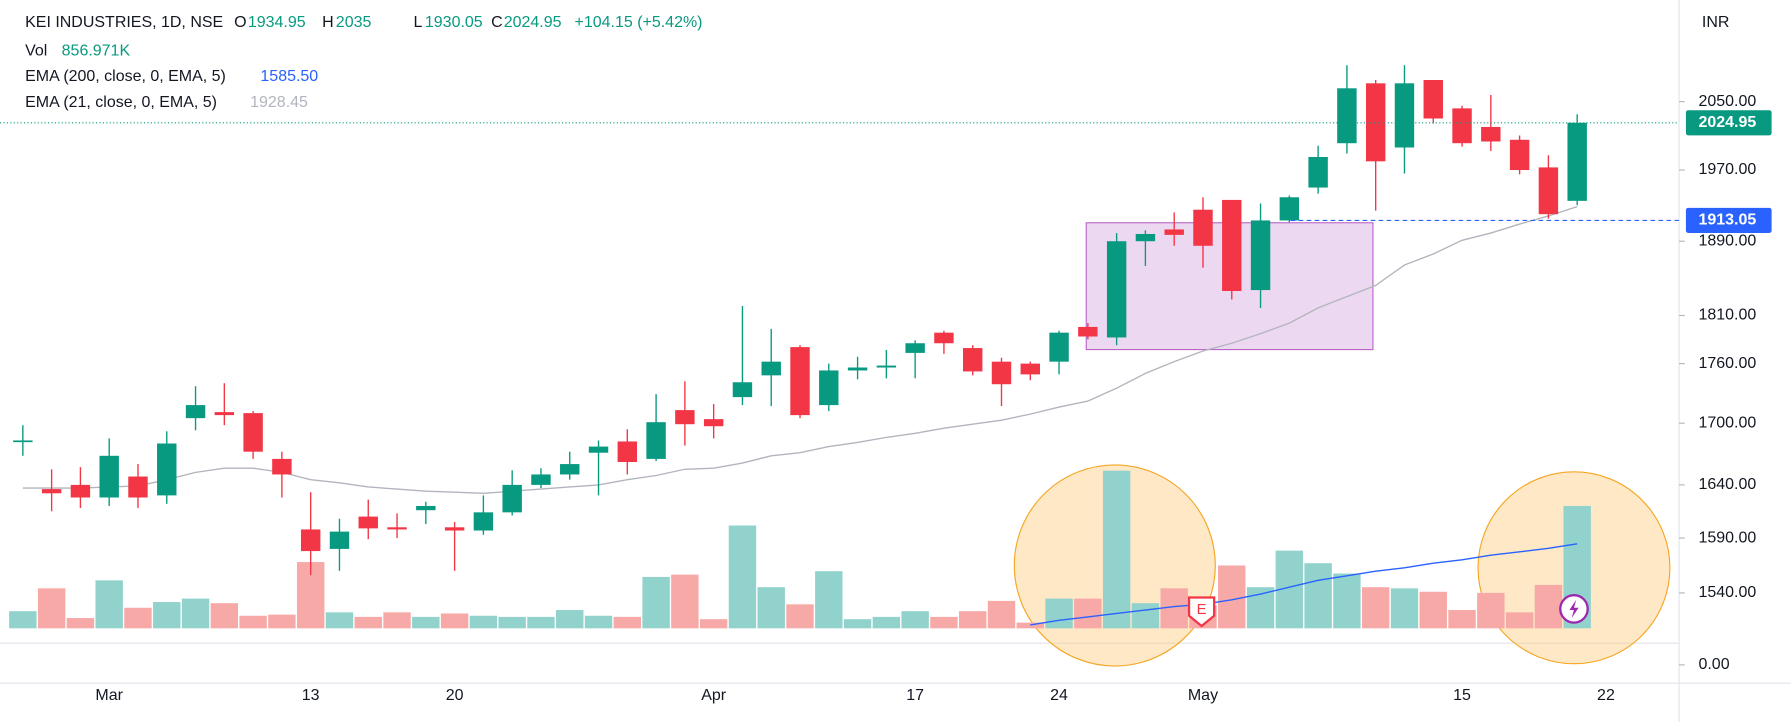 This screenshot has width=1791, height=722. I want to click on volume-ma-line, so click(1304, 584).